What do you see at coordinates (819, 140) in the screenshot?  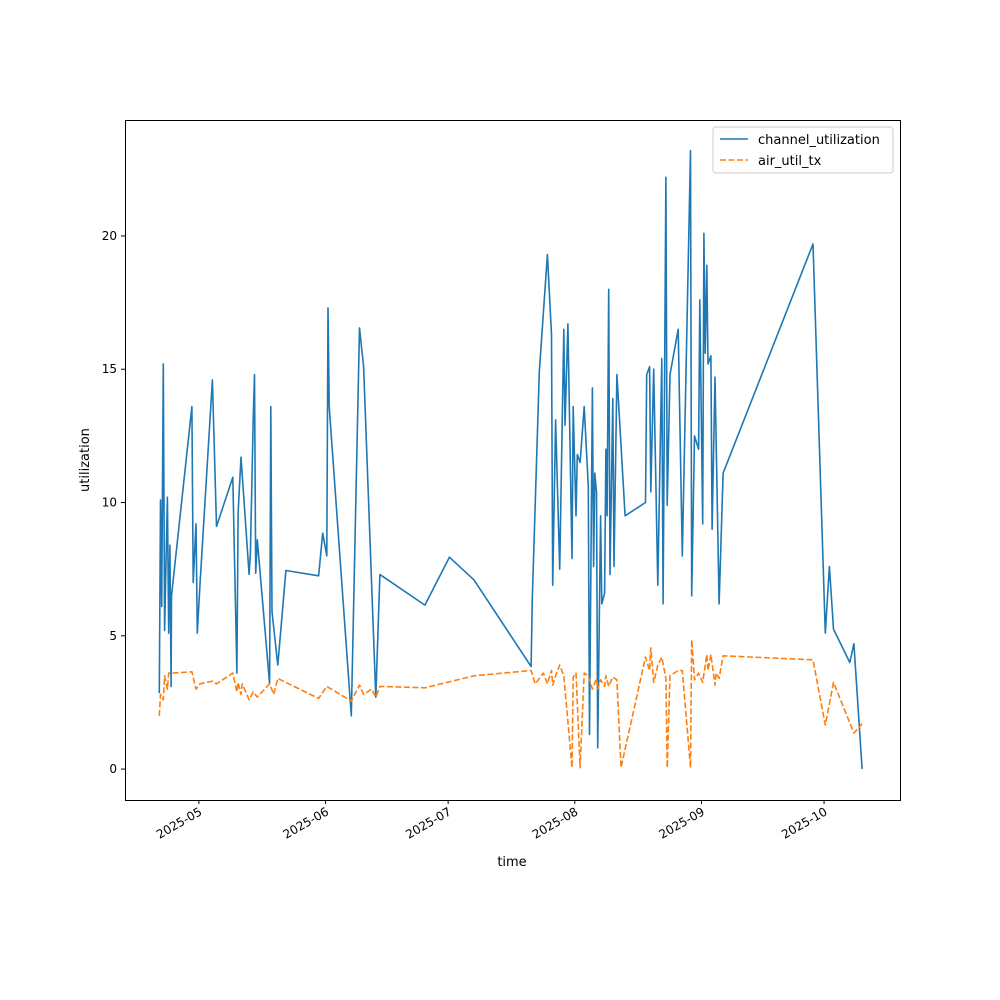 I see `legend-label-channel-utilization: channel_utilization` at bounding box center [819, 140].